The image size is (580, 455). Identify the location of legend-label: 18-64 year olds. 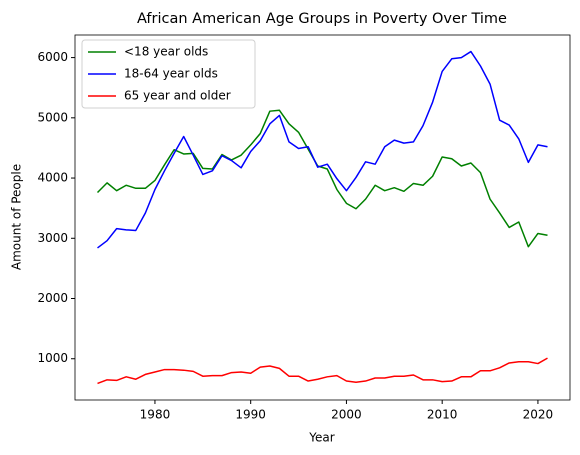
(171, 74).